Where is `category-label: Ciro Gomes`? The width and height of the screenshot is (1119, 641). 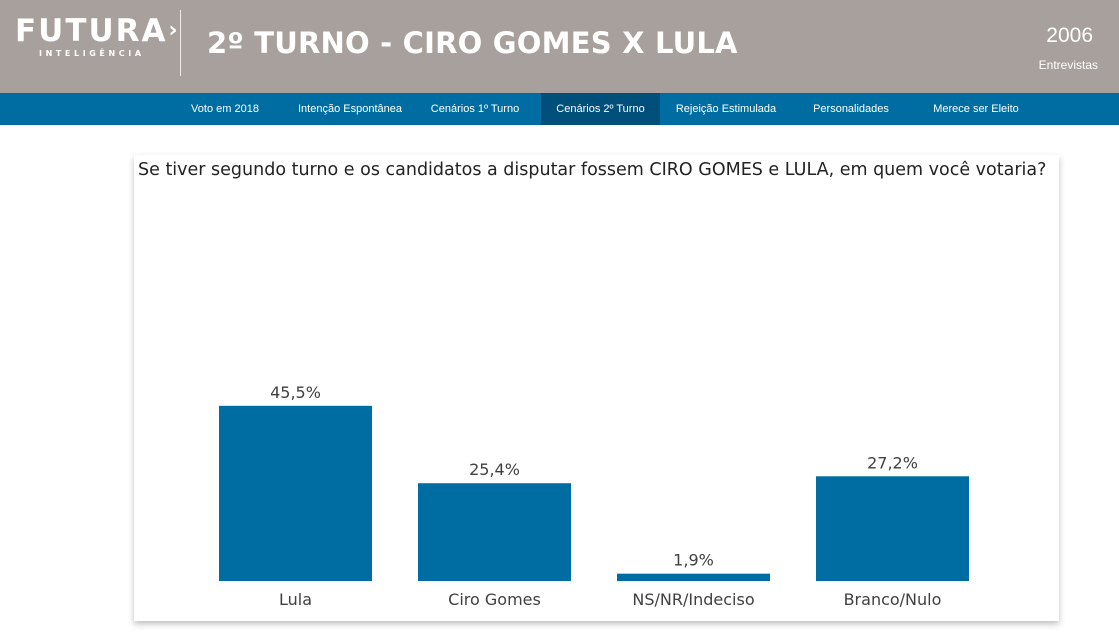 category-label: Ciro Gomes is located at coordinates (494, 599).